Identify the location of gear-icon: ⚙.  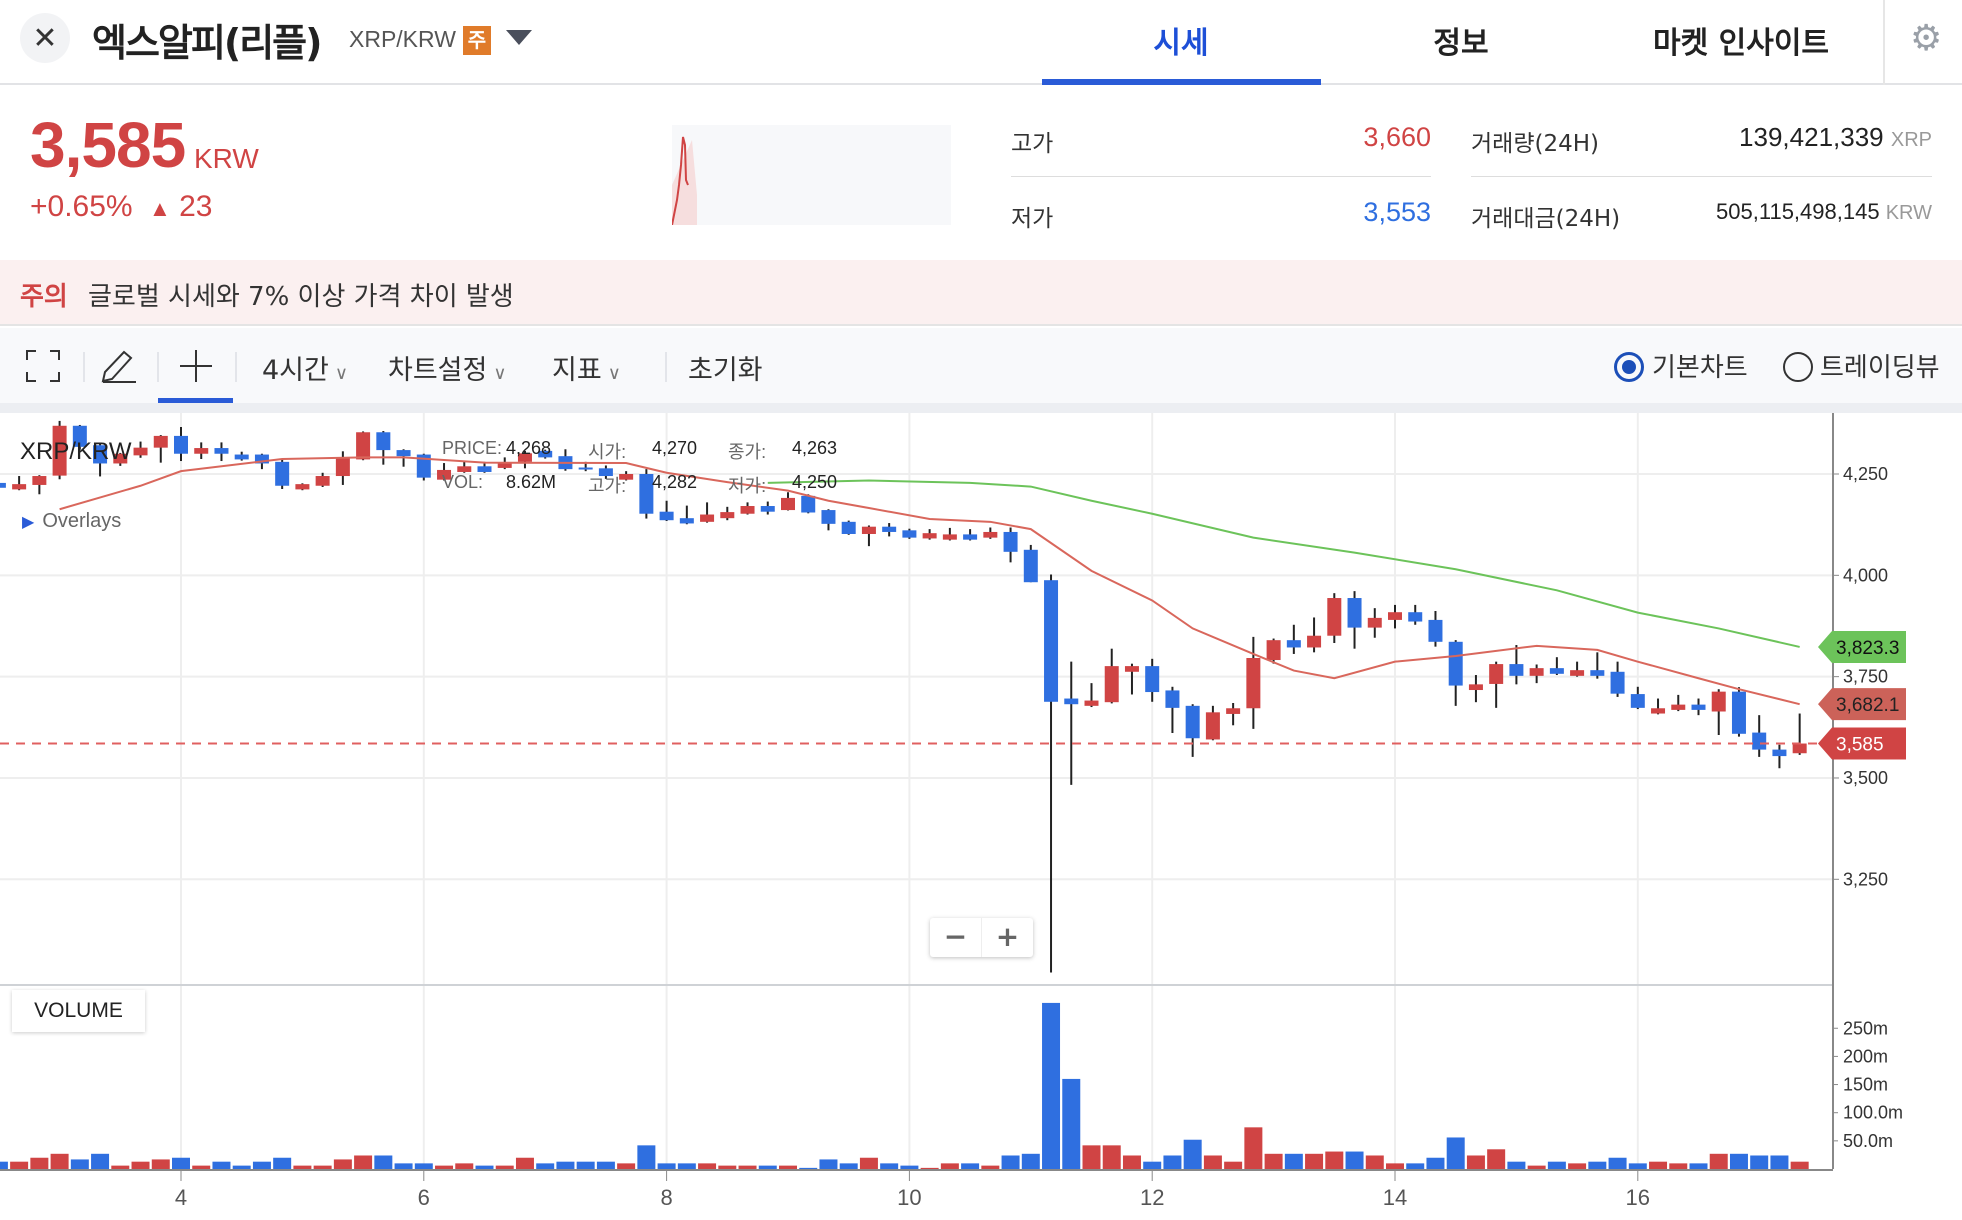
(1926, 38).